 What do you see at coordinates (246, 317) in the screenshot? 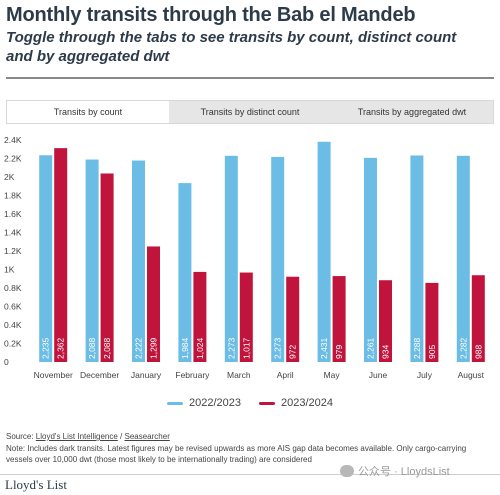
I see `bar-2023-2024-march` at bounding box center [246, 317].